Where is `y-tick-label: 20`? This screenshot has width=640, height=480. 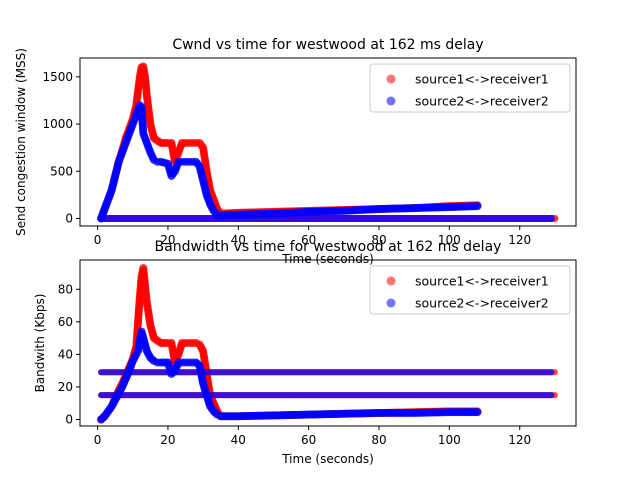 y-tick-label: 20 is located at coordinates (65, 387).